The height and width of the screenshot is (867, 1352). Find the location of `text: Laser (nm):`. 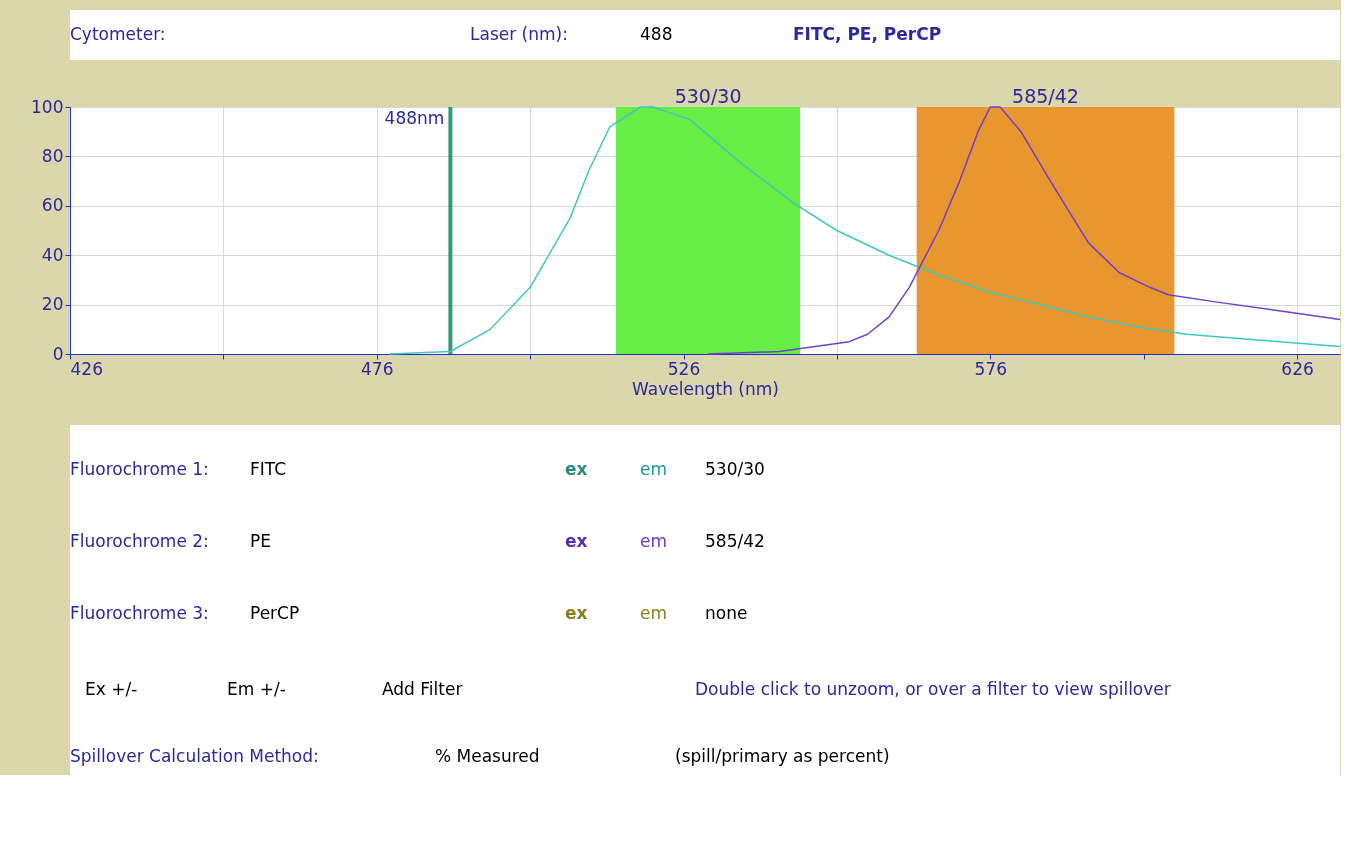

text: Laser (nm): is located at coordinates (519, 34).